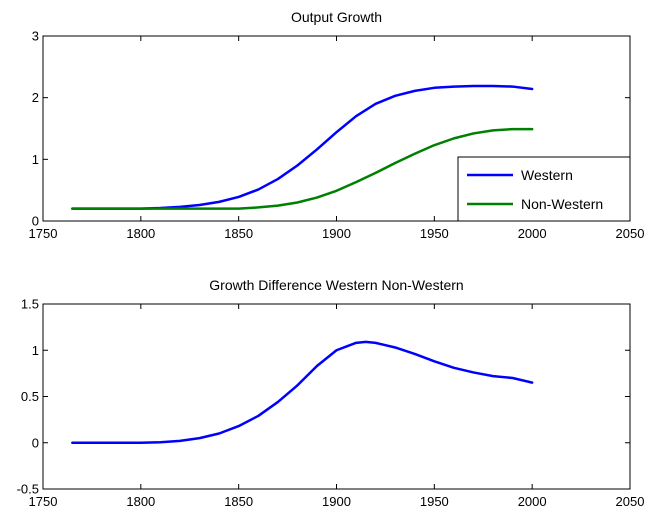 This screenshot has height=521, width=649. I want to click on y-tick-label: 2, so click(35, 97).